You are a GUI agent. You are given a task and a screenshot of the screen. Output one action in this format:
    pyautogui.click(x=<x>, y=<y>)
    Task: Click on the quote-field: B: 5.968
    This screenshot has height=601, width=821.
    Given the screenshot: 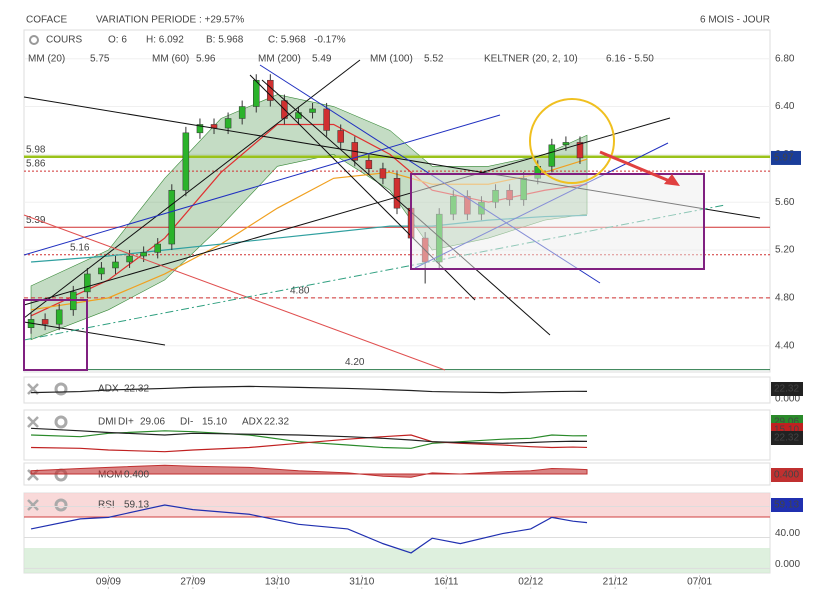 What is the action you would take?
    pyautogui.click(x=225, y=40)
    